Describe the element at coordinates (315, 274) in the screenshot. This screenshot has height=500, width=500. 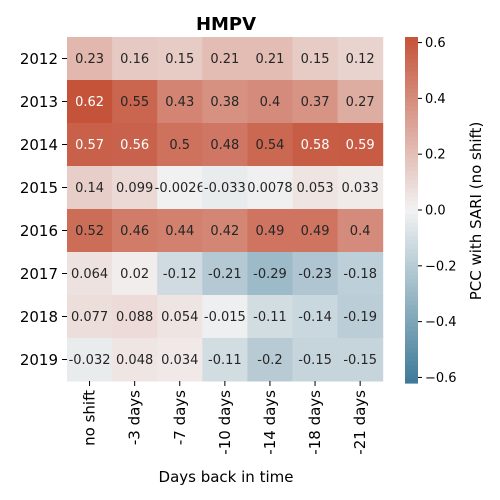
I see `cell-value-label: -0.23` at that location.